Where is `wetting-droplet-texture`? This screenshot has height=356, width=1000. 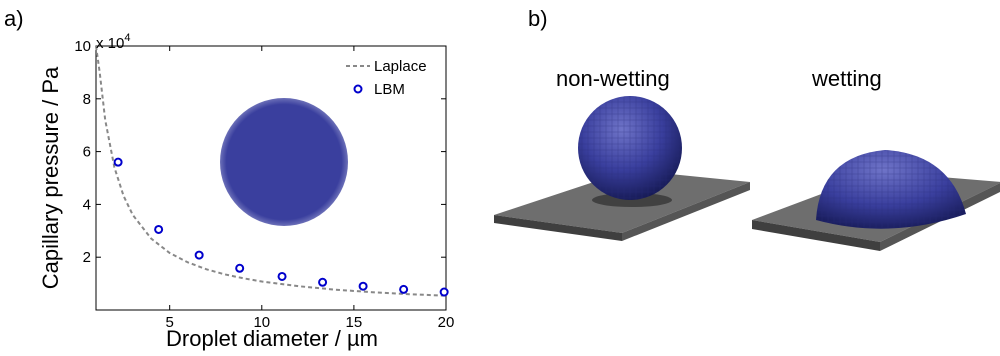
wetting-droplet-texture is located at coordinates (891, 189).